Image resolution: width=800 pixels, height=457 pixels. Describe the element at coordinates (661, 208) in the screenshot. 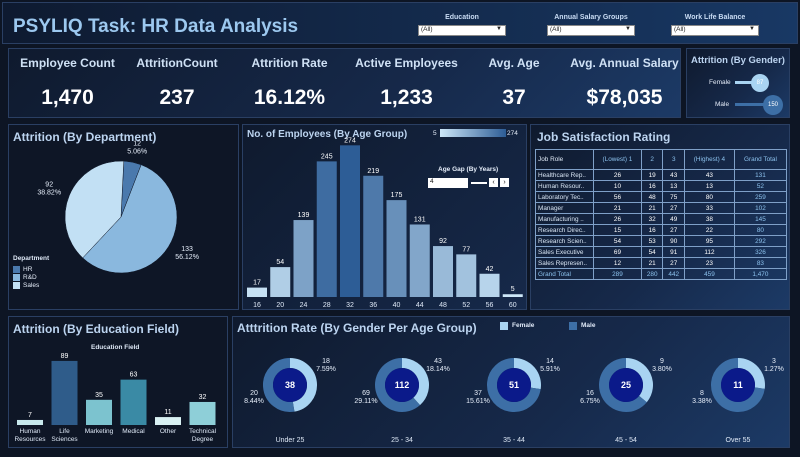

I see `js-row: Manager 21 21 27 33 102` at that location.